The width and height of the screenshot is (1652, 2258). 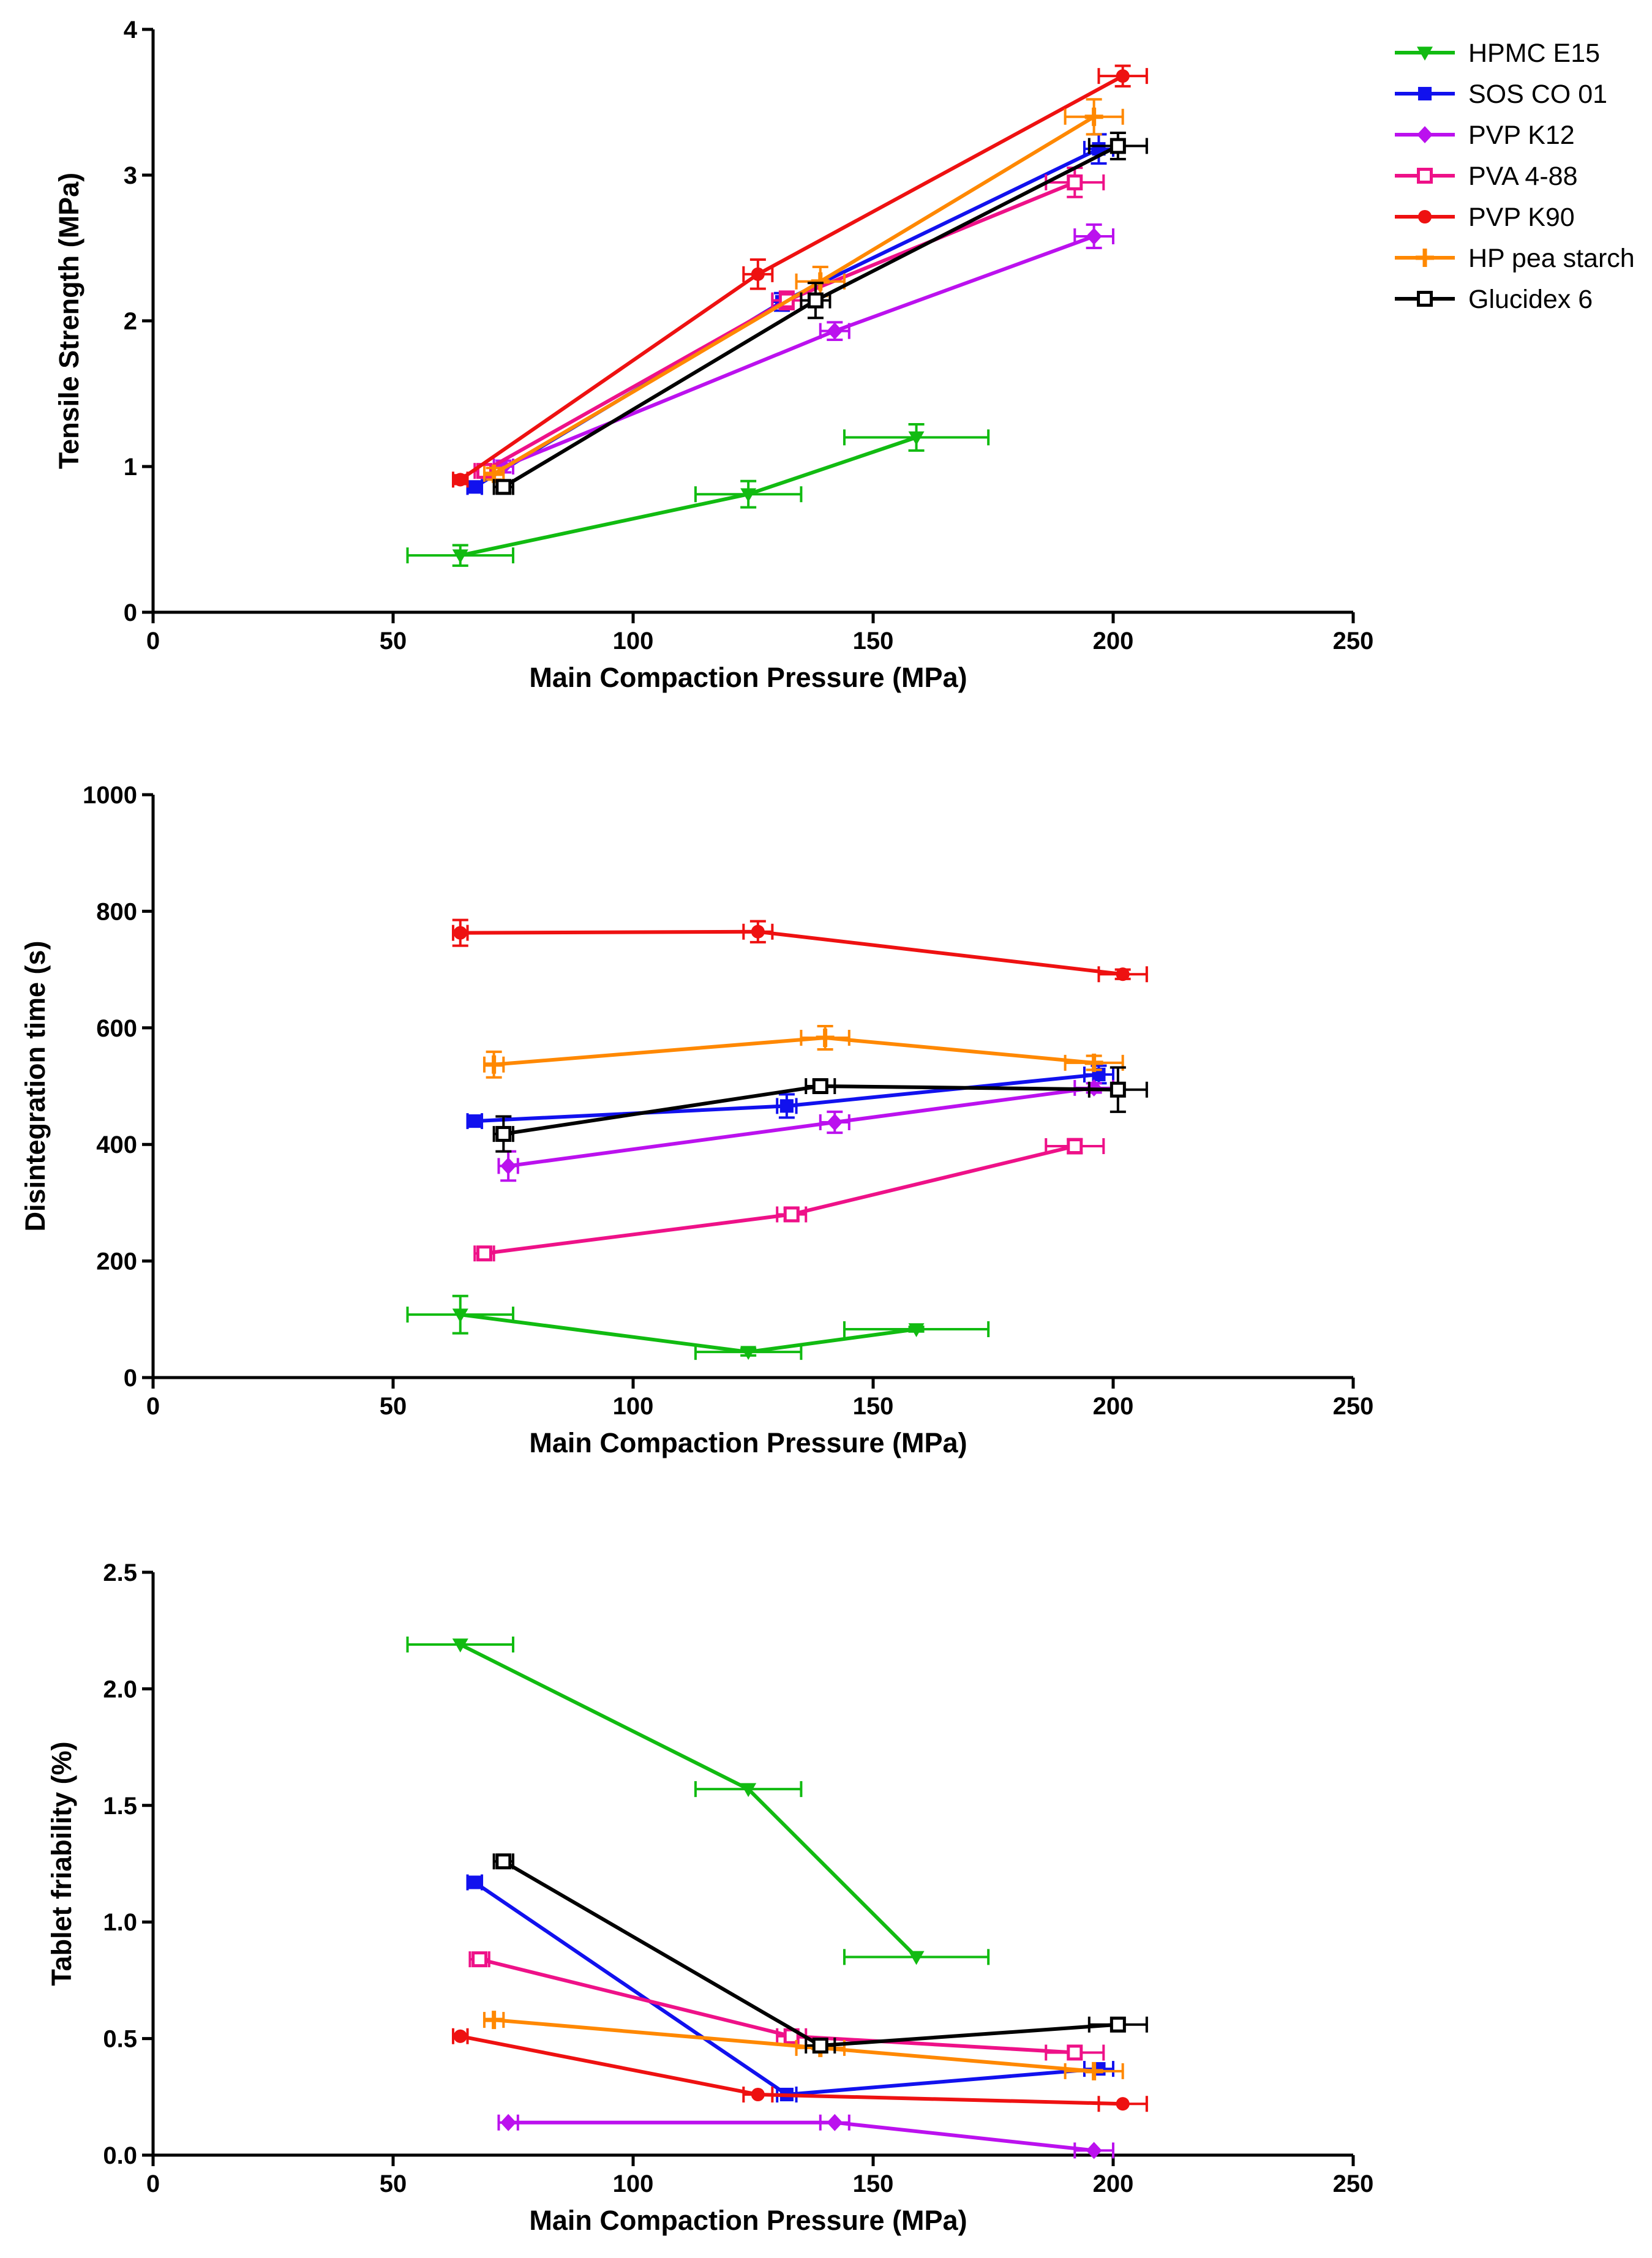 What do you see at coordinates (68, 321) in the screenshot?
I see `y-axis-title: Tensile Strength (MPa)` at bounding box center [68, 321].